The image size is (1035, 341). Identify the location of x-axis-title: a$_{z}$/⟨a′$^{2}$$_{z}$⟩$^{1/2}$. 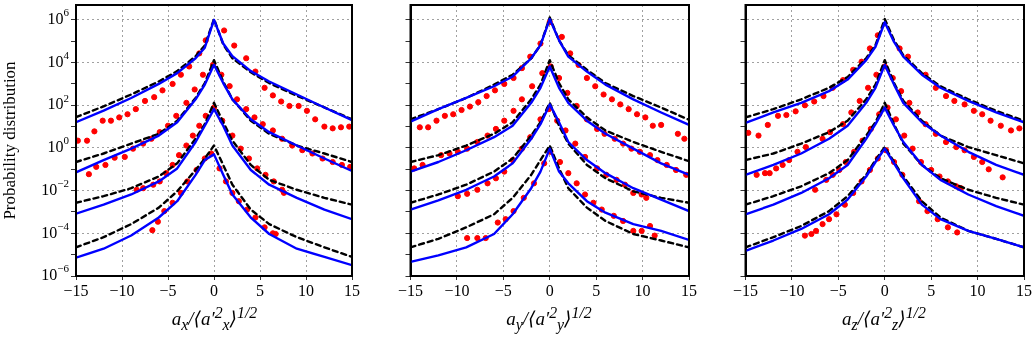
(884, 319).